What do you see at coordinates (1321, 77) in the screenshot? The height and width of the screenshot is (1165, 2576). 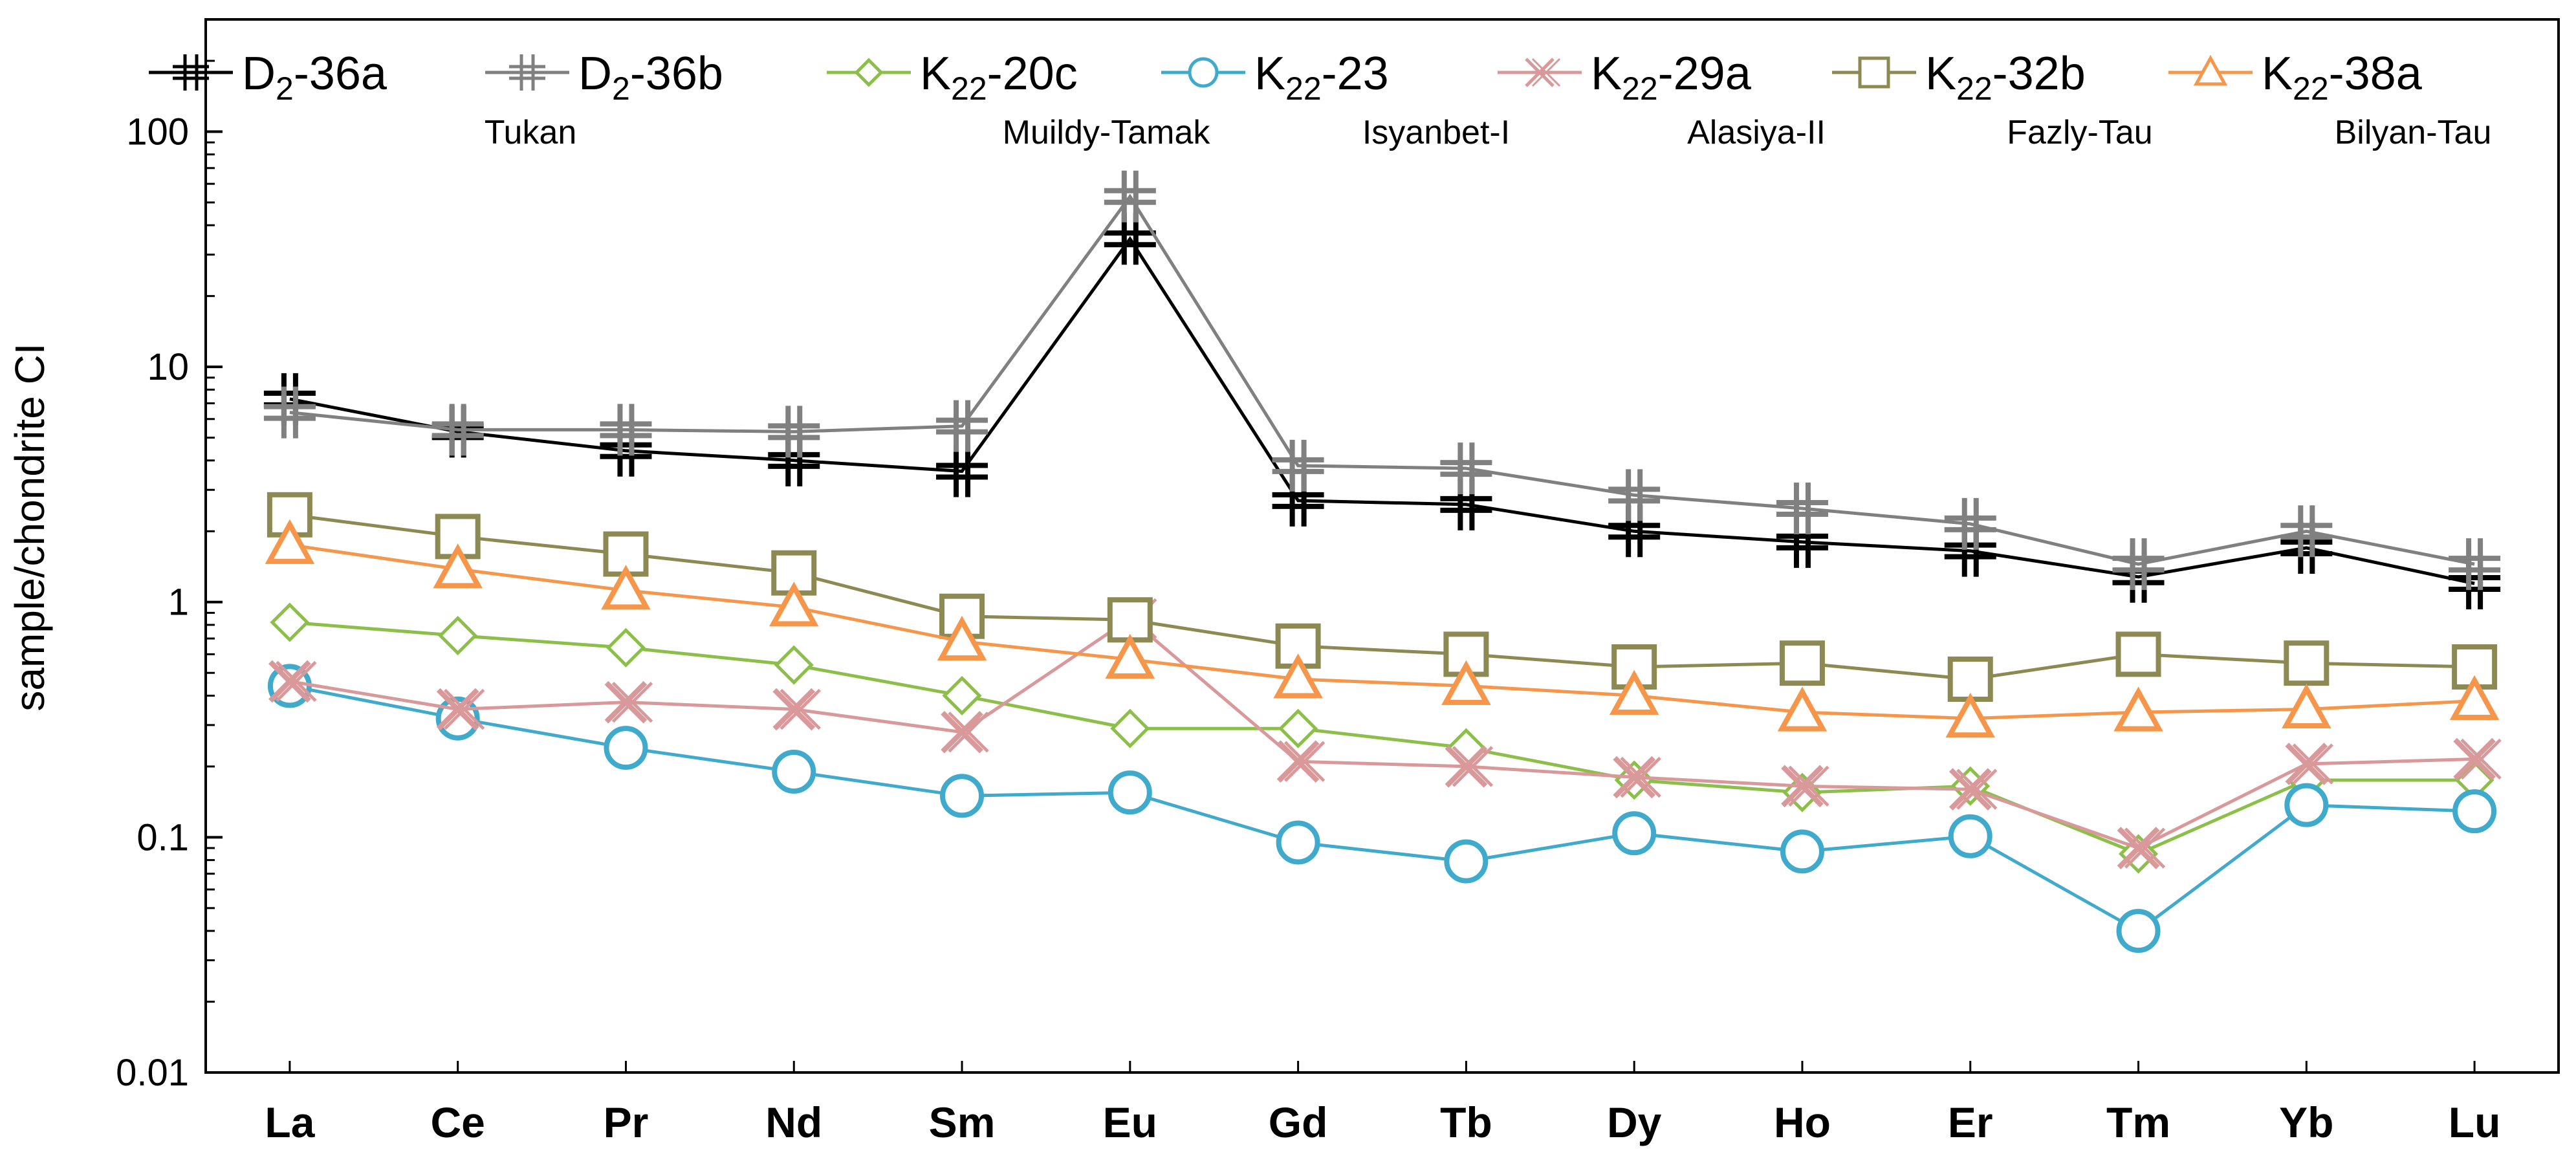 I see `legend-label: K22-23` at bounding box center [1321, 77].